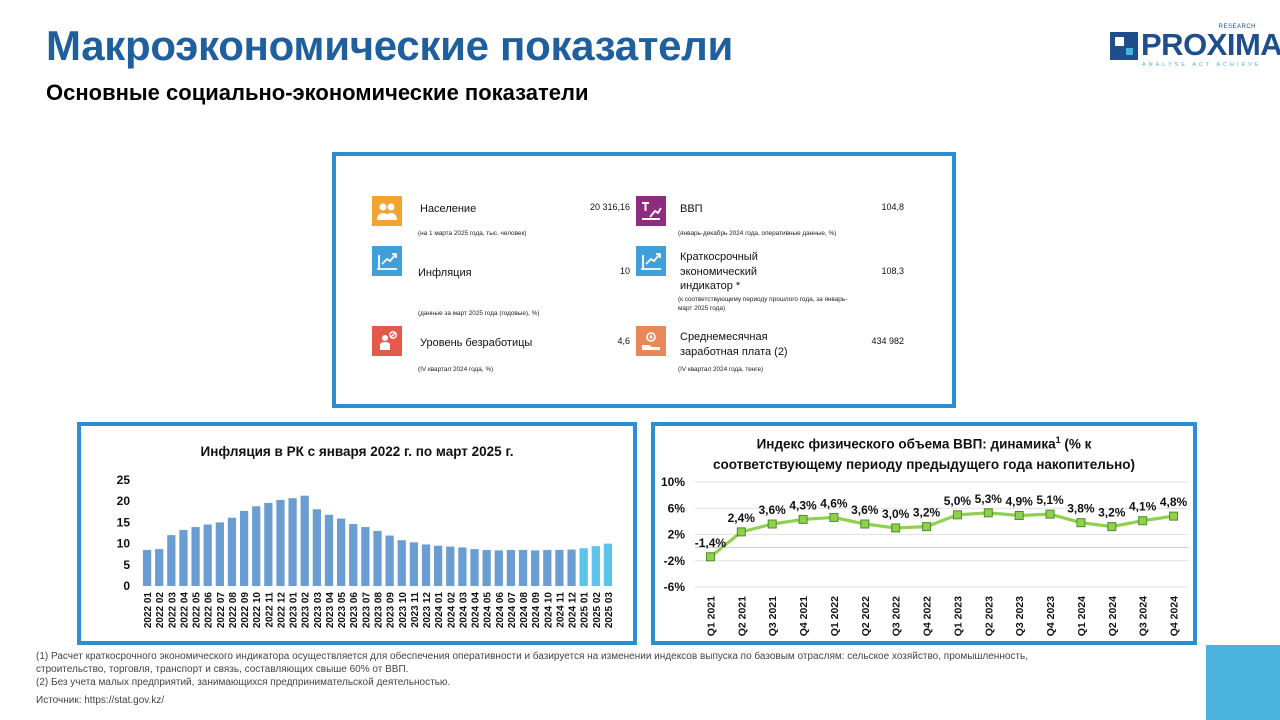  I want to click on x-tick-label: Q2 2023, so click(989, 616).